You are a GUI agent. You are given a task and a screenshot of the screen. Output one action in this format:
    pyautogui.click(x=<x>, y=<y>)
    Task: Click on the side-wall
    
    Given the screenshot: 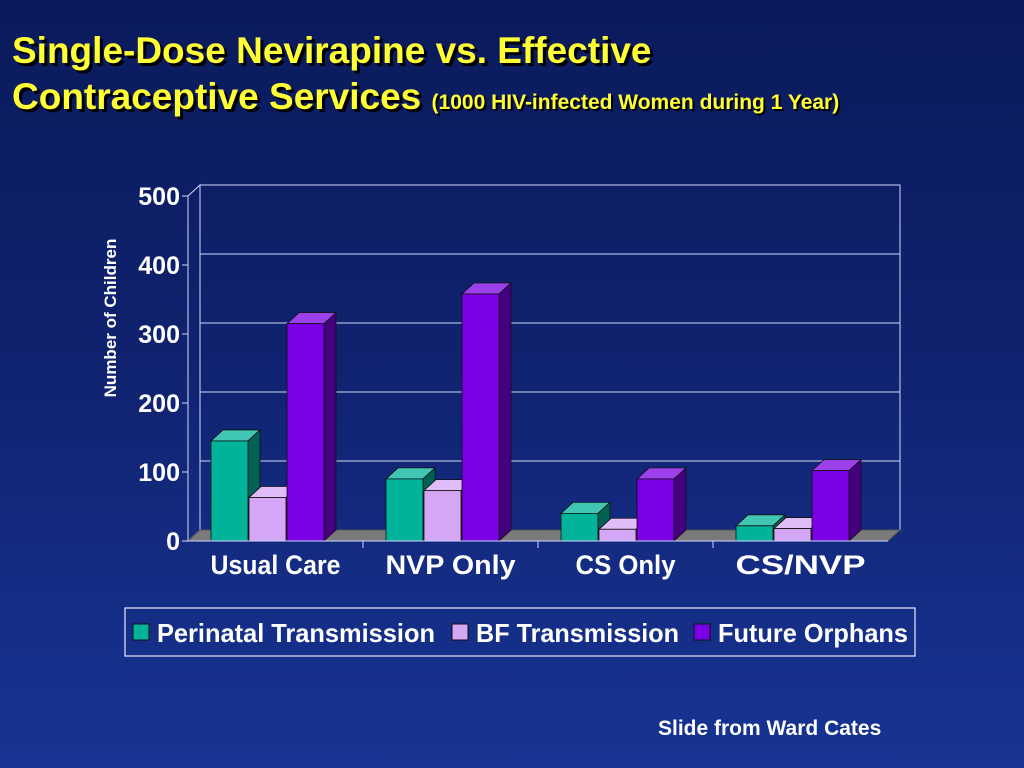 What is the action you would take?
    pyautogui.click(x=194, y=363)
    